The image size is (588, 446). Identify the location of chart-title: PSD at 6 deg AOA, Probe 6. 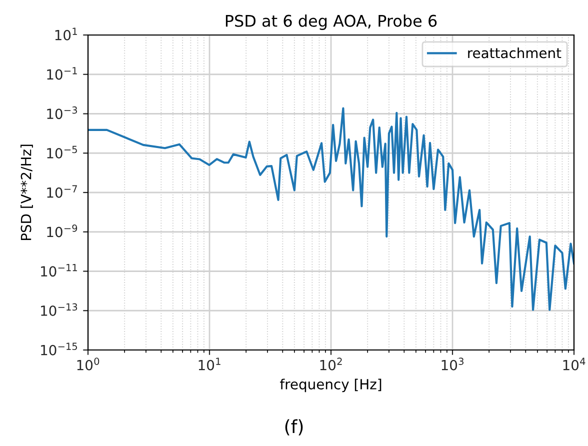
(331, 22).